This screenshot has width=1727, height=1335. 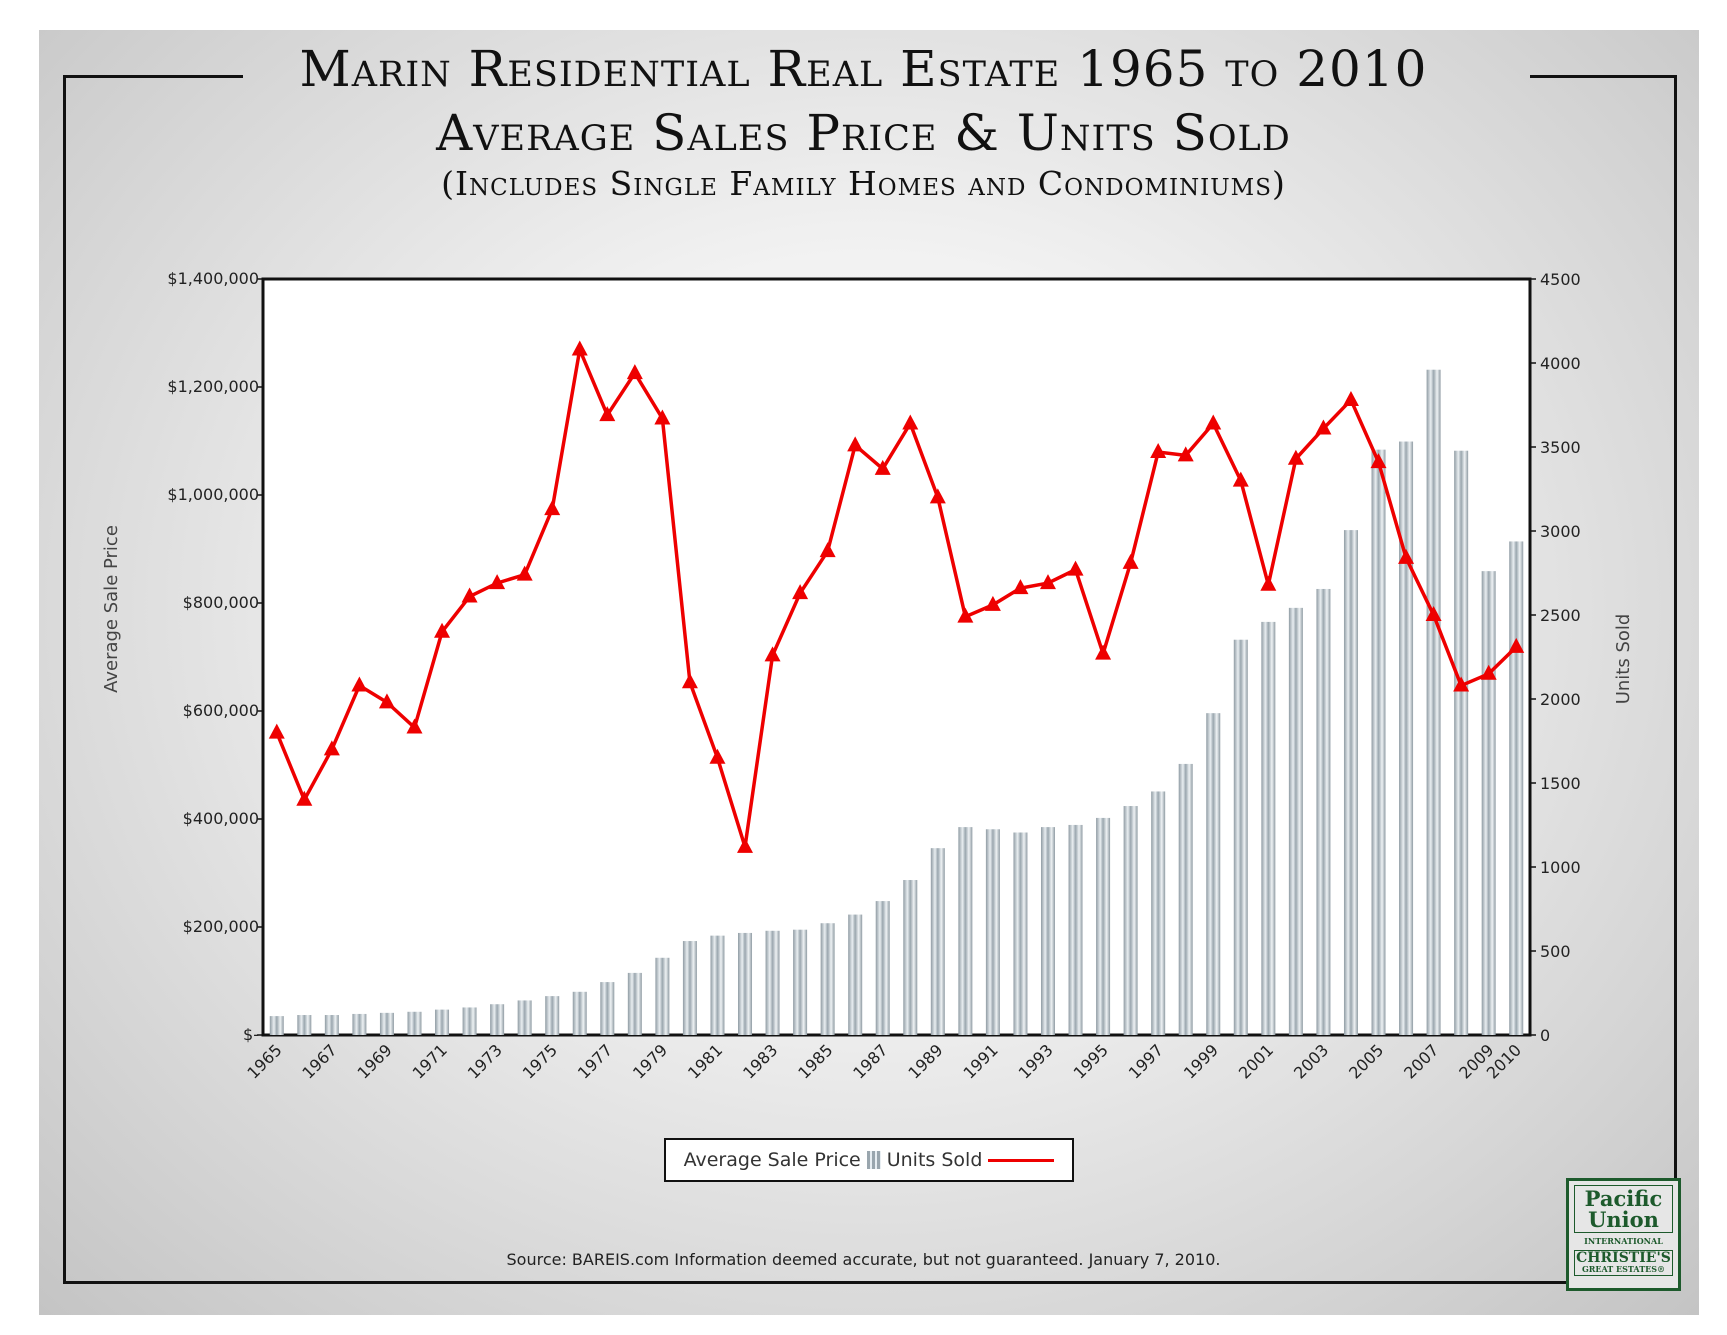 What do you see at coordinates (1158, 913) in the screenshot?
I see `bar-1997` at bounding box center [1158, 913].